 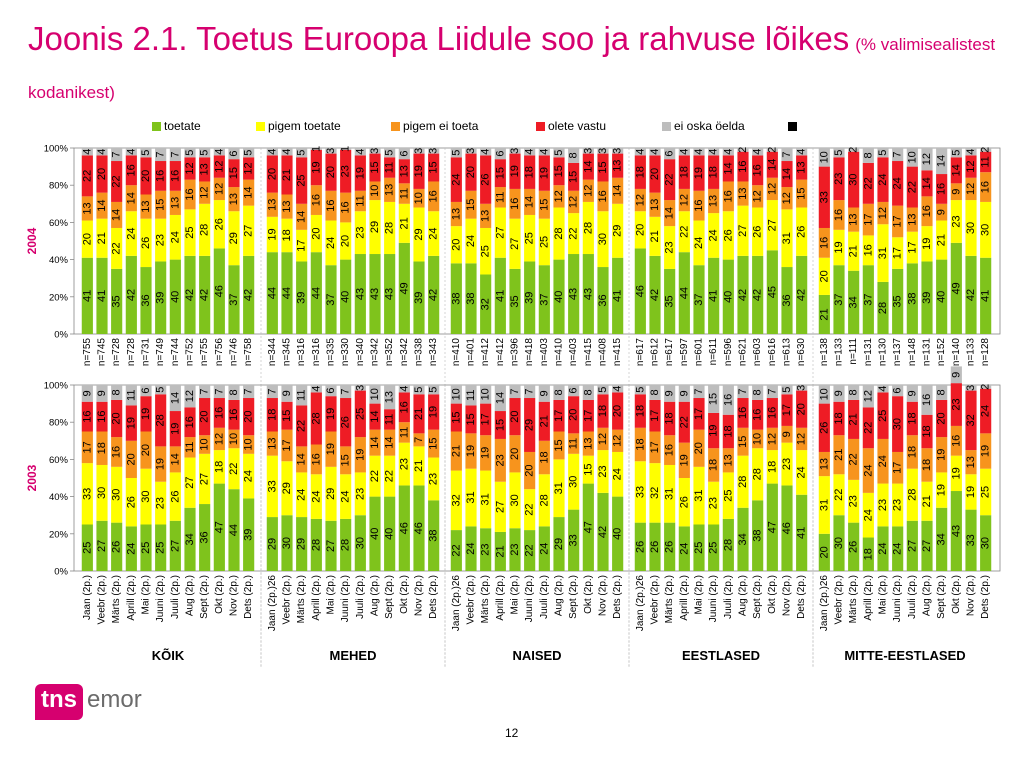 I want to click on data-label: 22, so click(x=868, y=183).